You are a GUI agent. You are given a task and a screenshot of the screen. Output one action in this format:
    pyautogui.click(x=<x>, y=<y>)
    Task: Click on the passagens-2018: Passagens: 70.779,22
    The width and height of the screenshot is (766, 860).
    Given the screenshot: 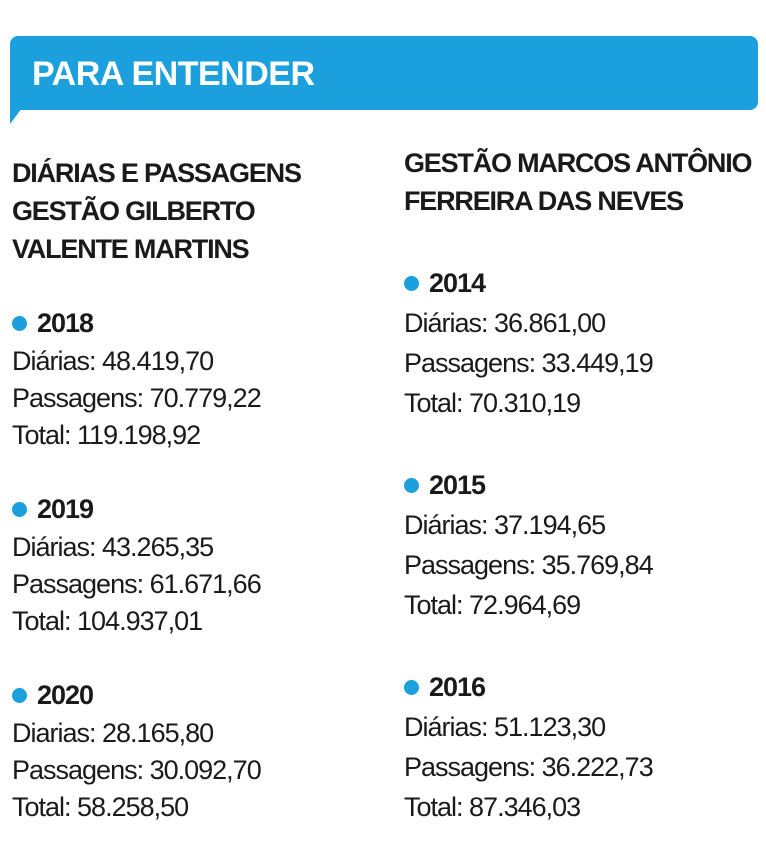 What is the action you would take?
    pyautogui.click(x=137, y=398)
    